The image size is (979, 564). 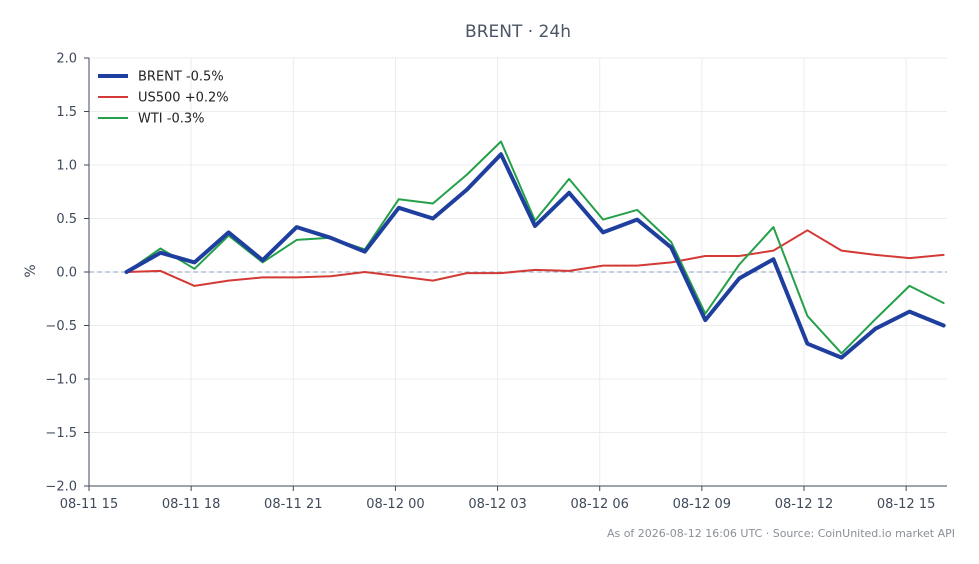 What do you see at coordinates (61, 433) in the screenshot?
I see `y-tick-label: −1.5` at bounding box center [61, 433].